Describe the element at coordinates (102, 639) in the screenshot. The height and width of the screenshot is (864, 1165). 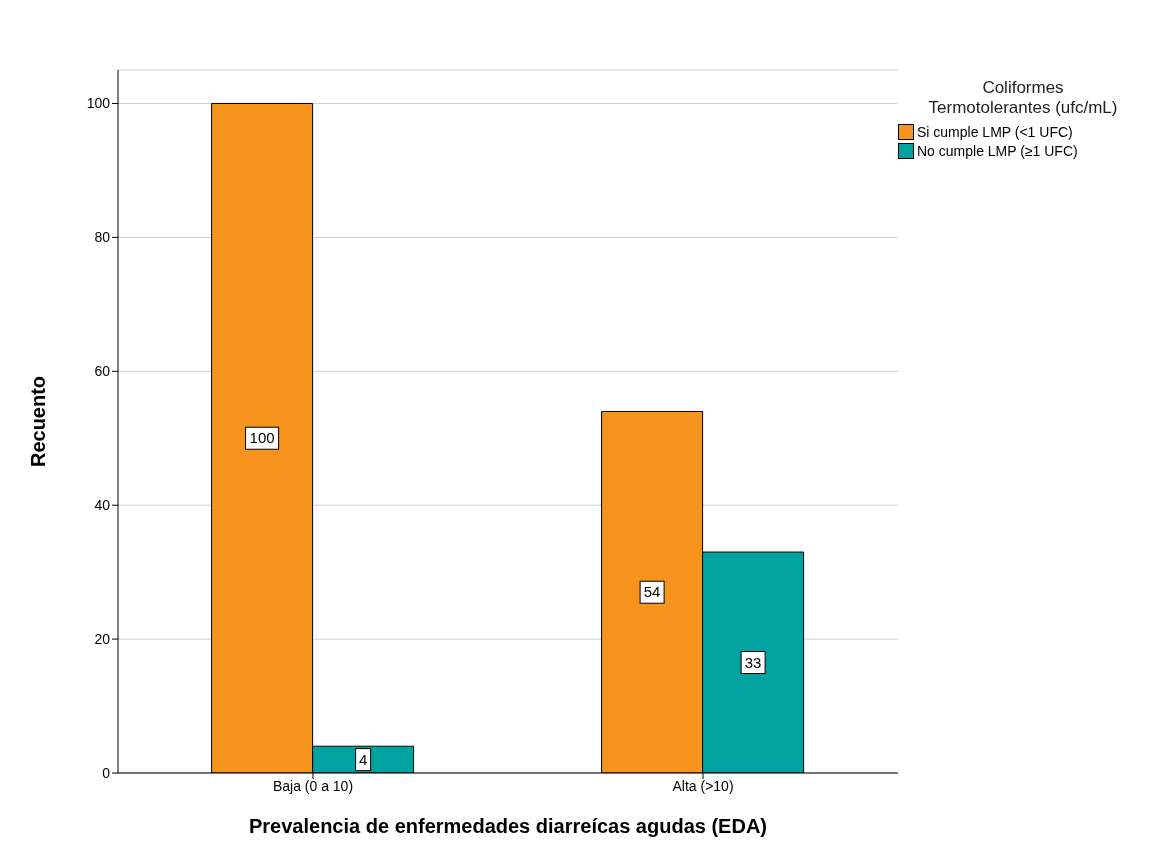
I see `y-tick-label: 20` at that location.